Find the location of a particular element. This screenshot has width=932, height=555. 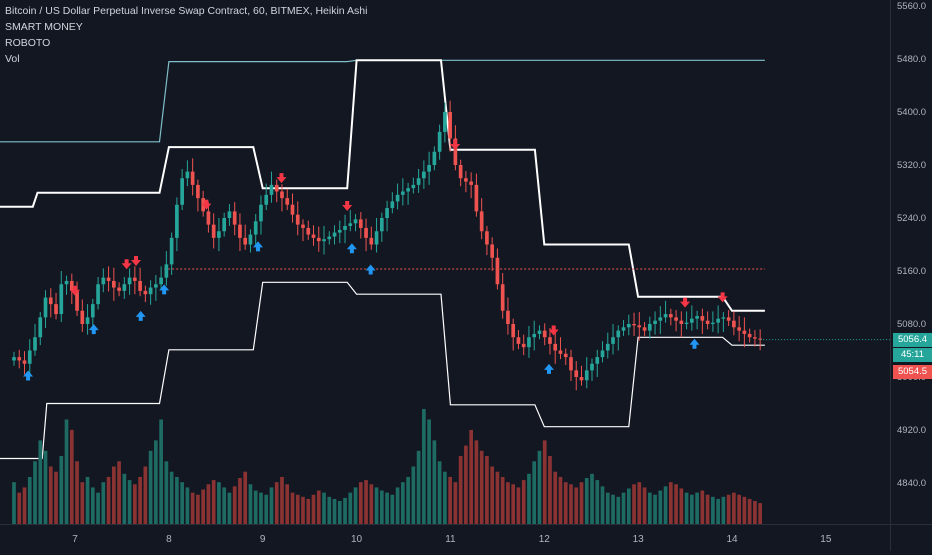

price-tick-label: 5080.0 is located at coordinates (911, 324).